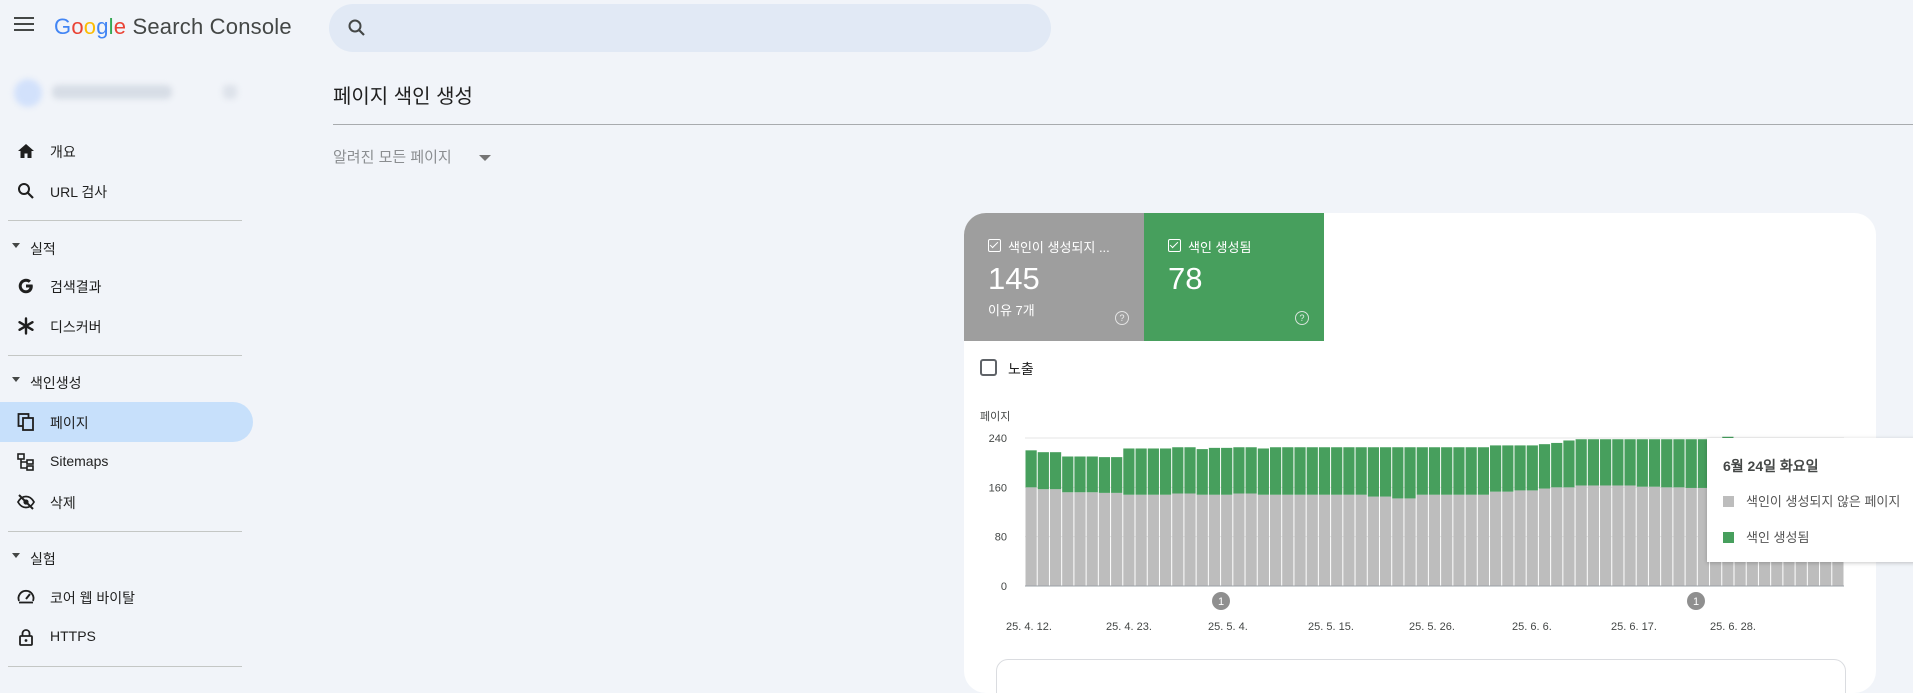  Describe the element at coordinates (26, 326) in the screenshot. I see `asterisk-icon` at that location.